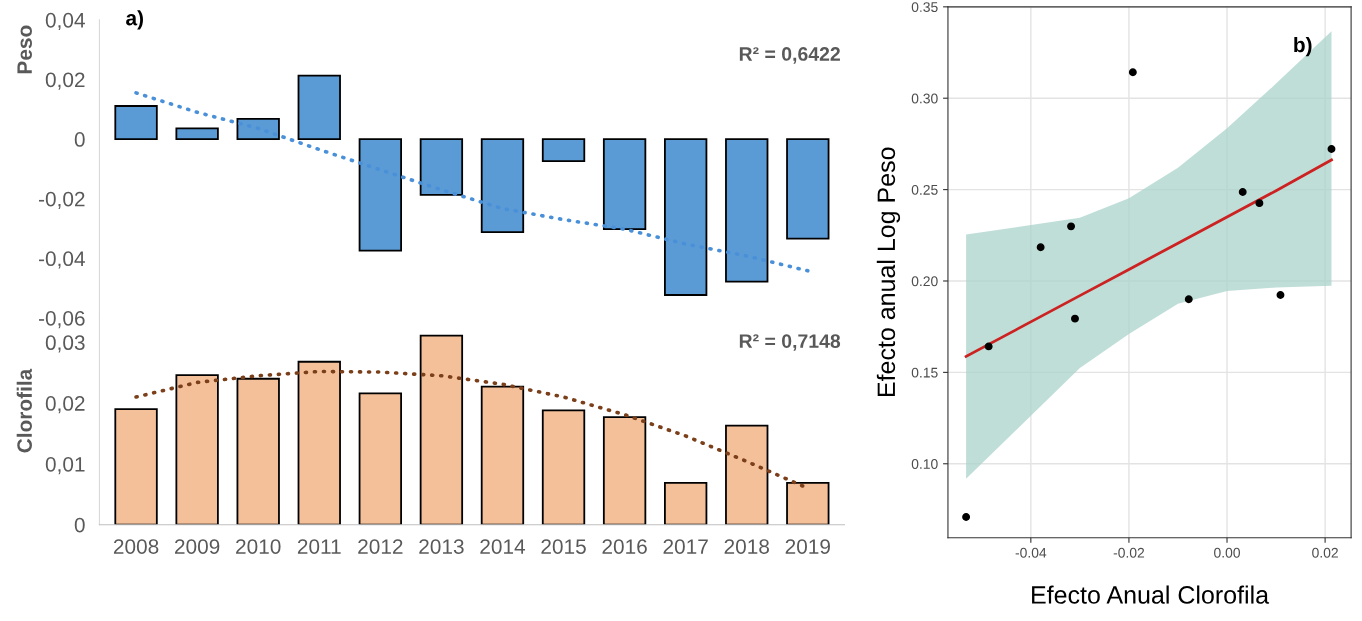  What do you see at coordinates (1151, 594) in the screenshot?
I see `x-axis-title: Efecto Anual Clorofila` at bounding box center [1151, 594].